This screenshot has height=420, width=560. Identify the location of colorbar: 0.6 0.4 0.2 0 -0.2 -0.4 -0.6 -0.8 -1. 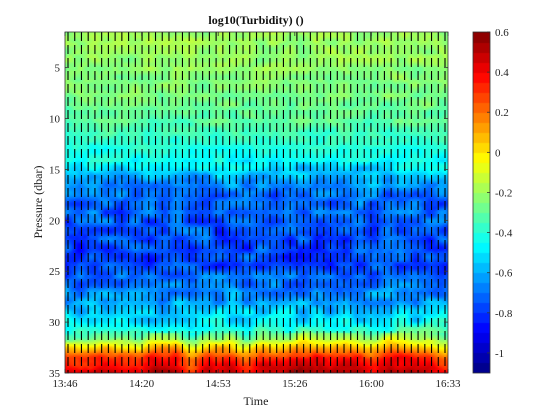
(492, 200).